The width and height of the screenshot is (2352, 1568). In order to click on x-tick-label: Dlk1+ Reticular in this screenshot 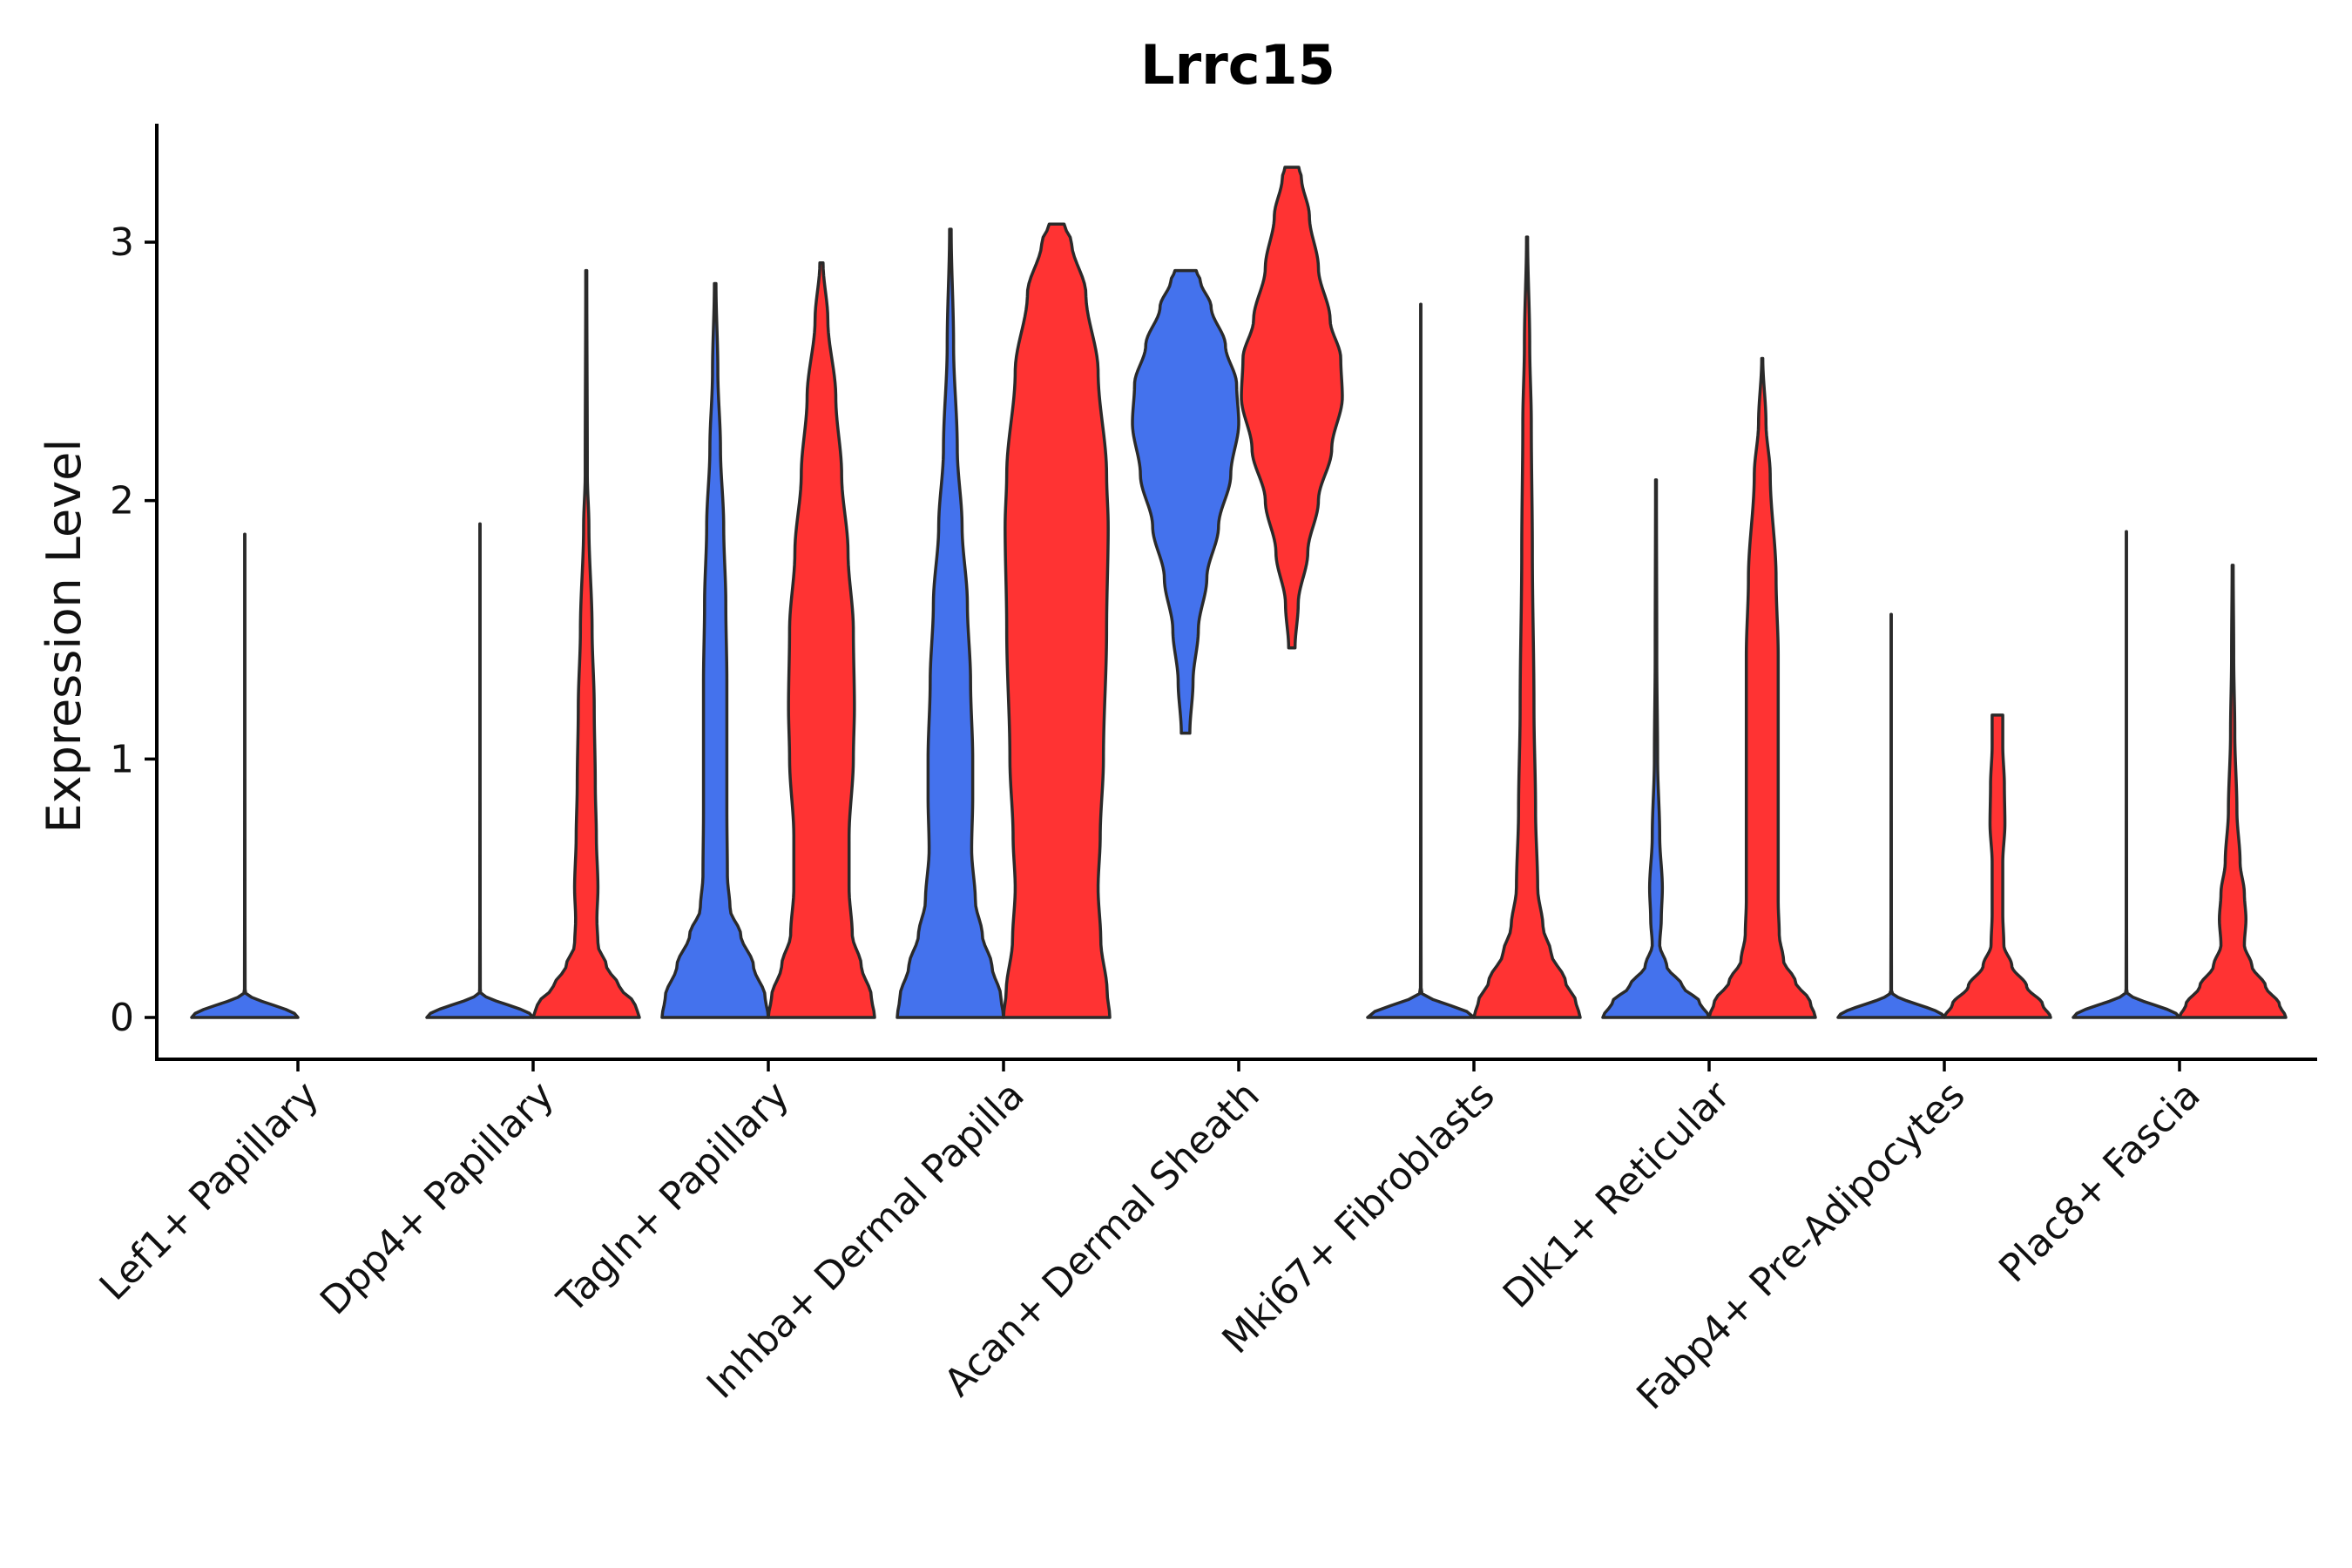, I will do `click(1617, 1194)`.